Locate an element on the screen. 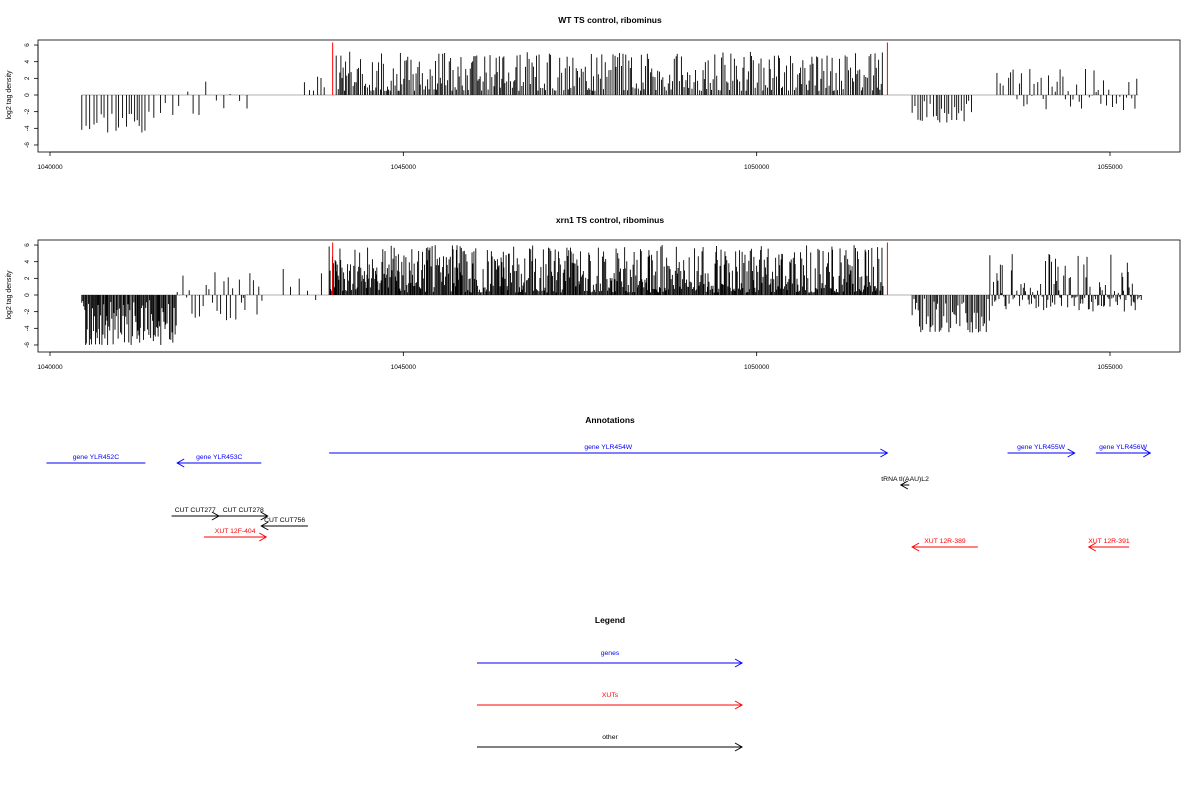 This screenshot has height=800, width=1200. feature-label: tRNA tI(AAU)L2 is located at coordinates (905, 479).